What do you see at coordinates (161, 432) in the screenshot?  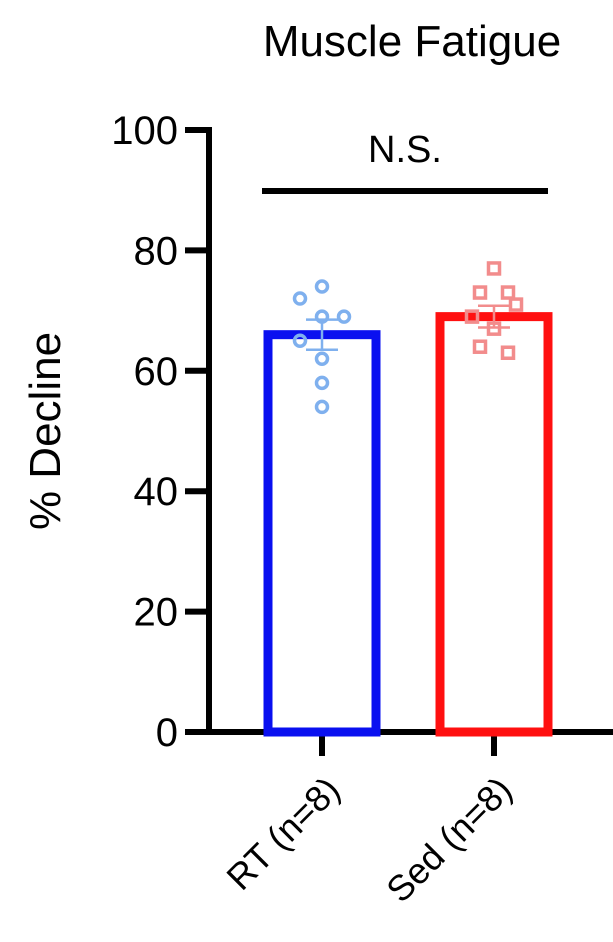 I see `y-axis: 0 20 40 60 80 100` at bounding box center [161, 432].